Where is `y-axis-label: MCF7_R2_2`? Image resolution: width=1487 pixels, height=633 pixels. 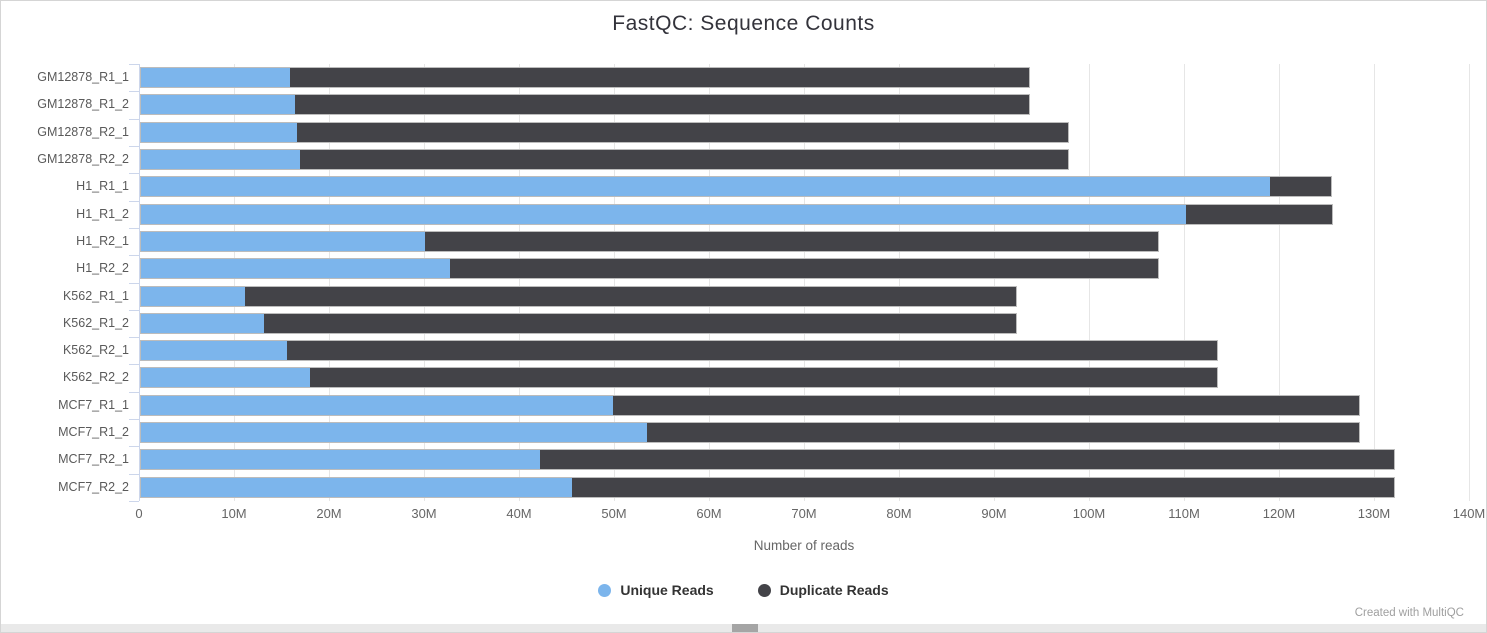 y-axis-label: MCF7_R2_2 is located at coordinates (93, 487).